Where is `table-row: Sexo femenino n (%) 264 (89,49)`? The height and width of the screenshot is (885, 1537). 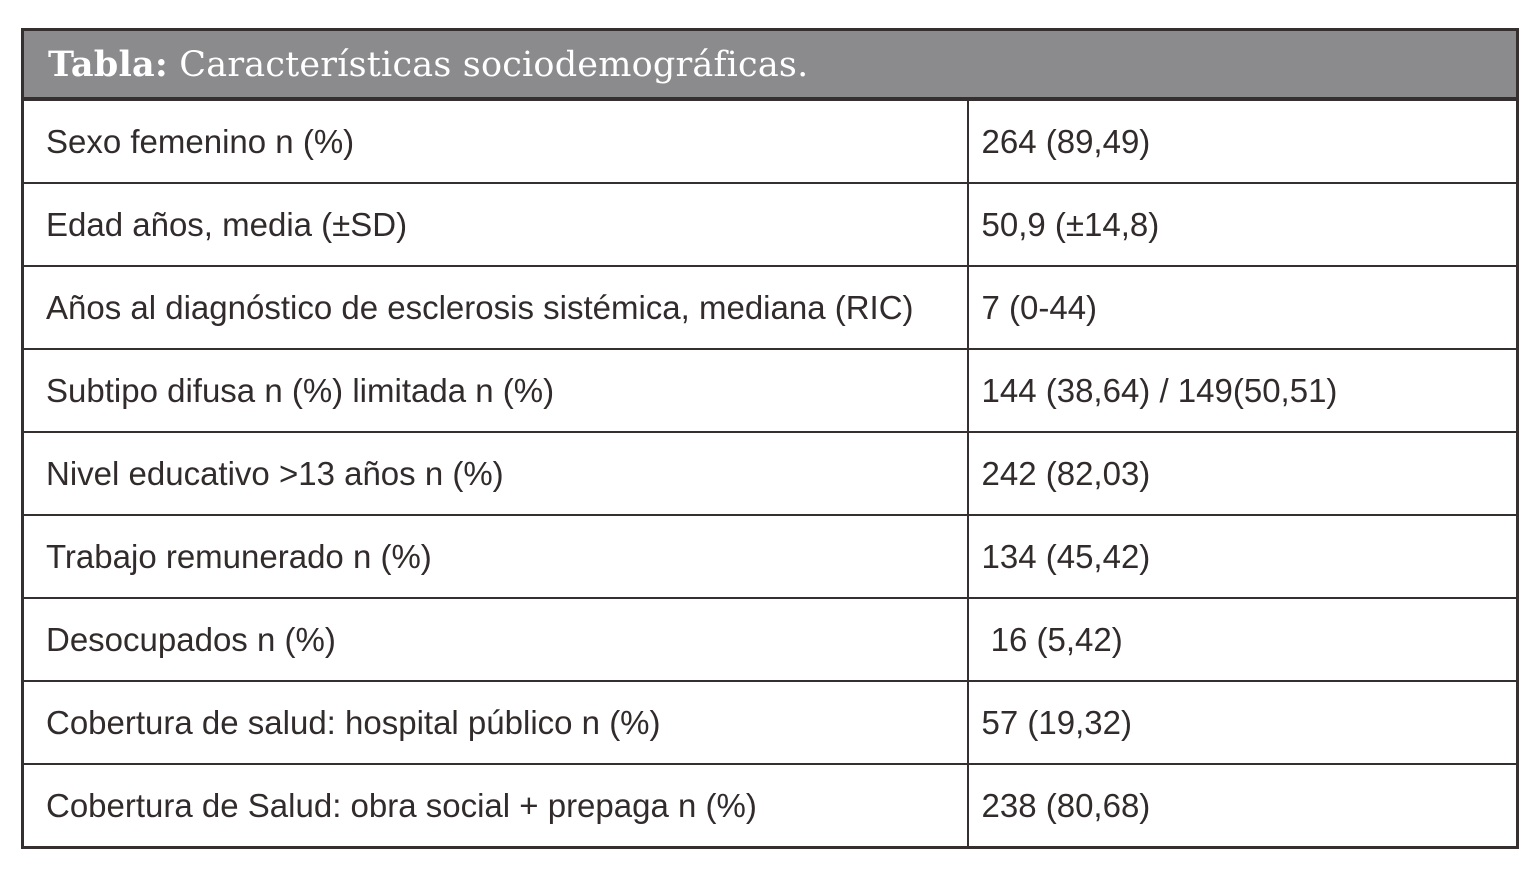
table-row: Sexo femenino n (%) 264 (89,49) is located at coordinates (770, 141).